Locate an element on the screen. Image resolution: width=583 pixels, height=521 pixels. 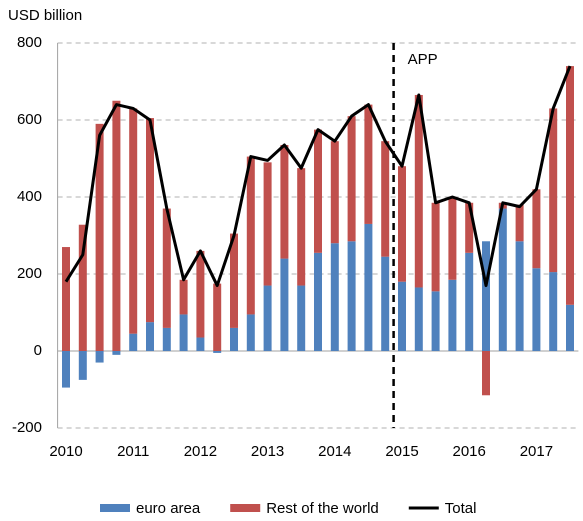
y-tick-label: 200 is located at coordinates (29, 273).